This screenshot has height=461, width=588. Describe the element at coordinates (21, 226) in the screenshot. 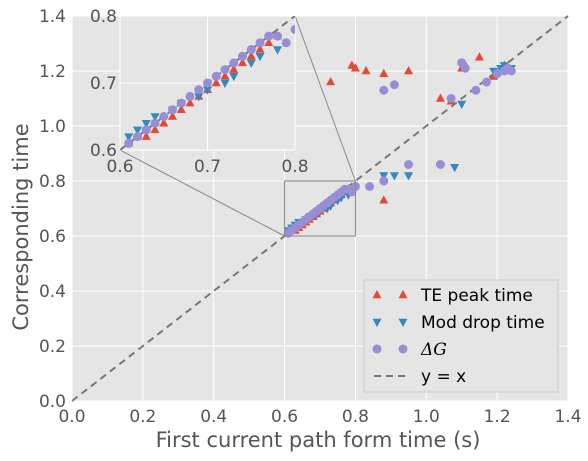

I see `y-axis-label: Corresponding time` at that location.